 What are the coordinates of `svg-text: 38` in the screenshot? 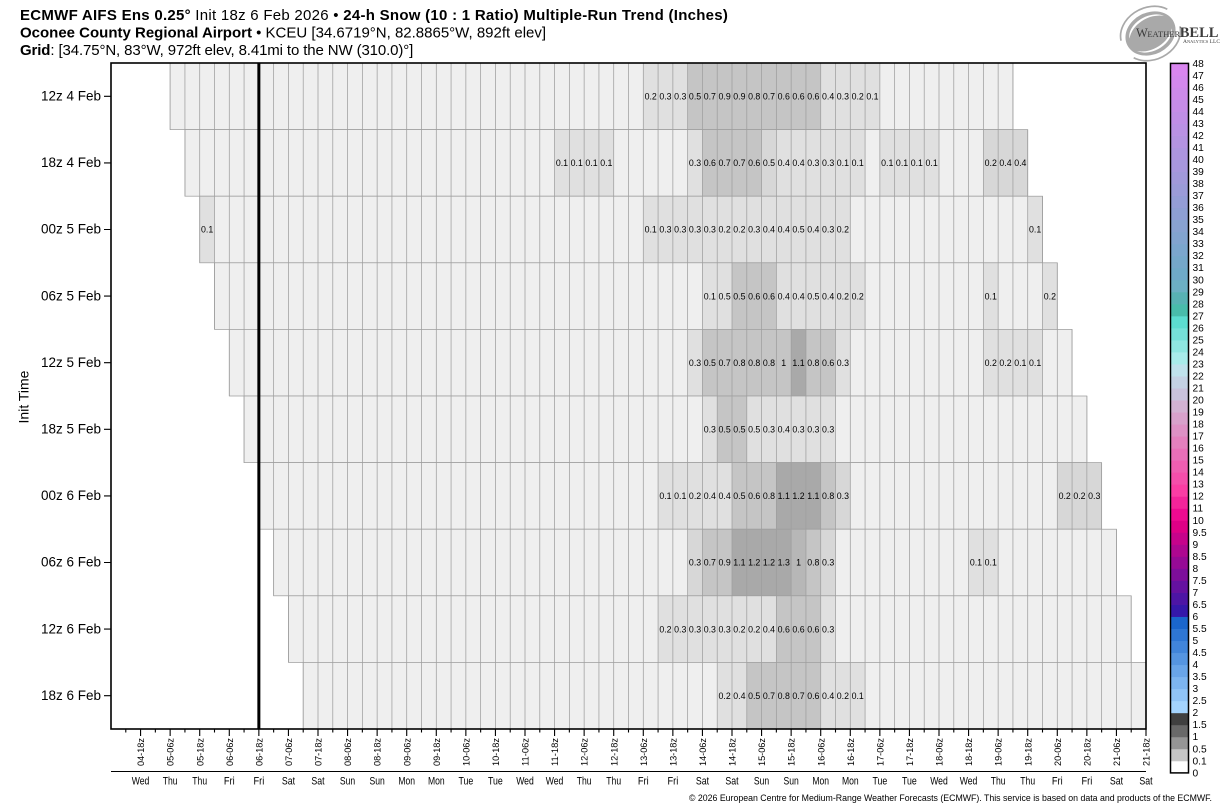 It's located at (1199, 184).